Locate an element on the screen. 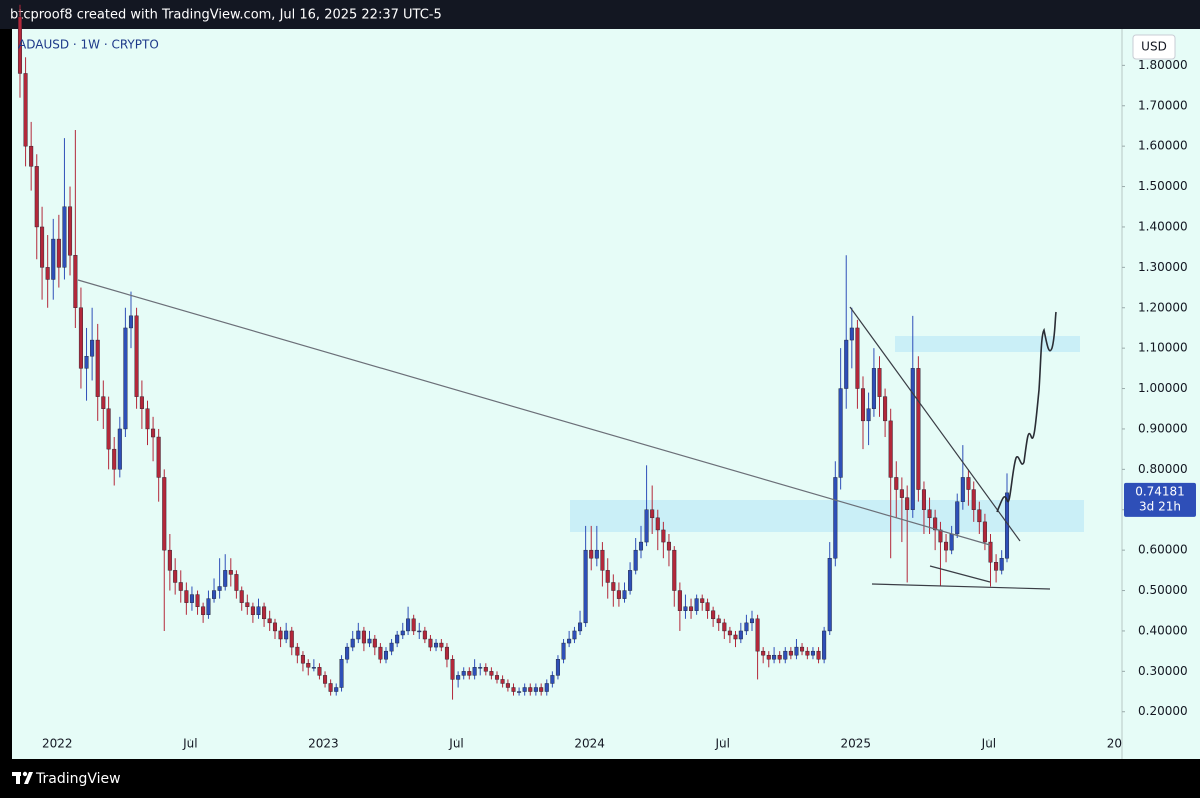  y-tick-label: 1.50000 is located at coordinates (1163, 186).